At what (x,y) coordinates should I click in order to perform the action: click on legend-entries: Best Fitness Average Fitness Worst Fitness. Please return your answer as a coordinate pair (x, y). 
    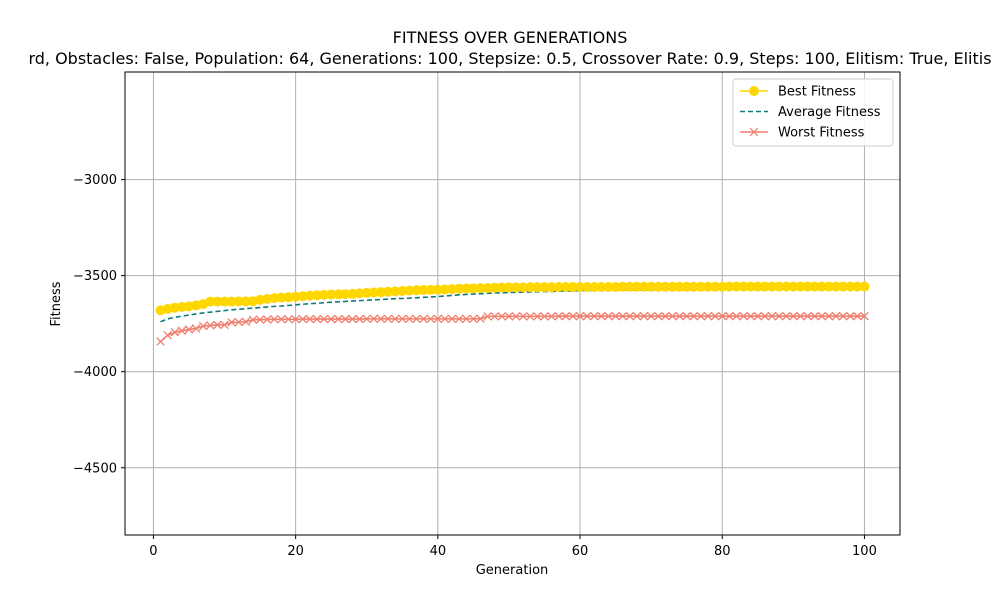
    Looking at the image, I should click on (810, 113).